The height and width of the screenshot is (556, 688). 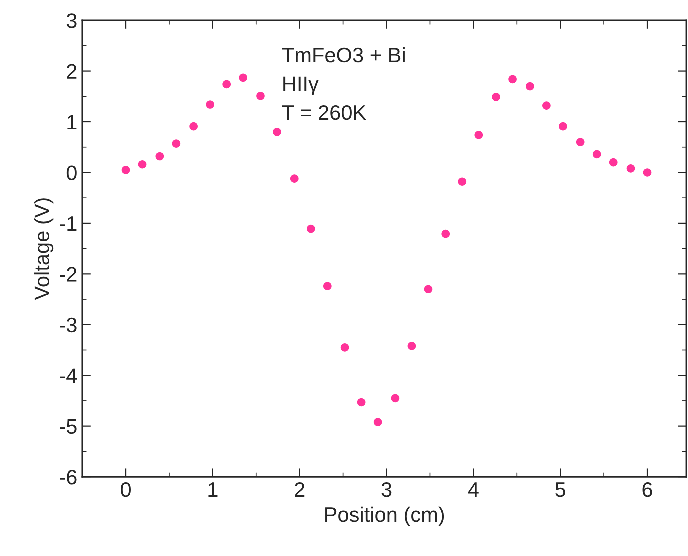 What do you see at coordinates (387, 490) in the screenshot?
I see `x-tick-label: 3` at bounding box center [387, 490].